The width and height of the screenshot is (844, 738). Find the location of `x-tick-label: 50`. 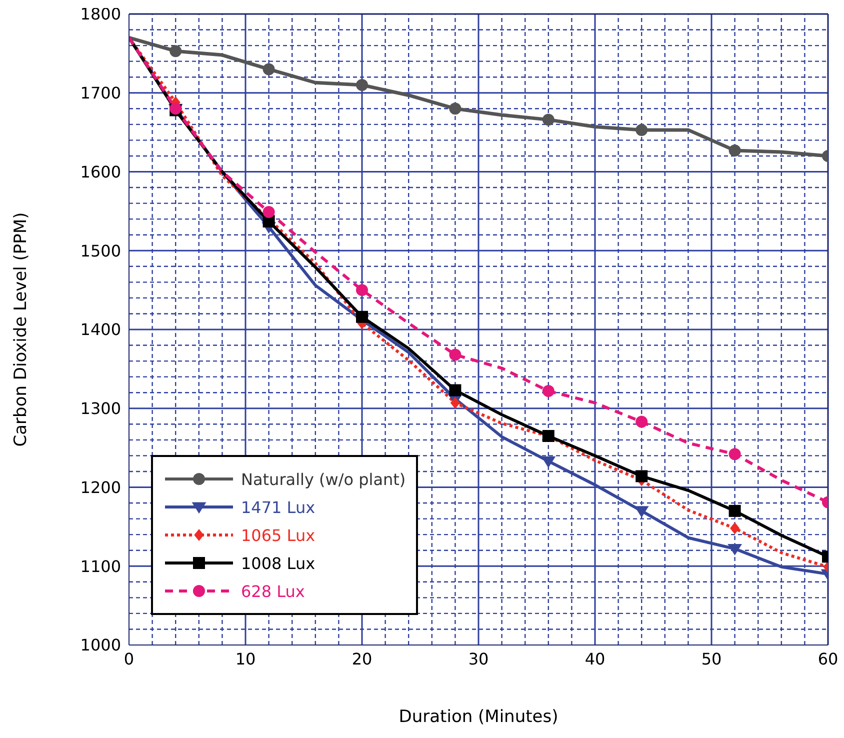

x-tick-label: 50 is located at coordinates (711, 658).